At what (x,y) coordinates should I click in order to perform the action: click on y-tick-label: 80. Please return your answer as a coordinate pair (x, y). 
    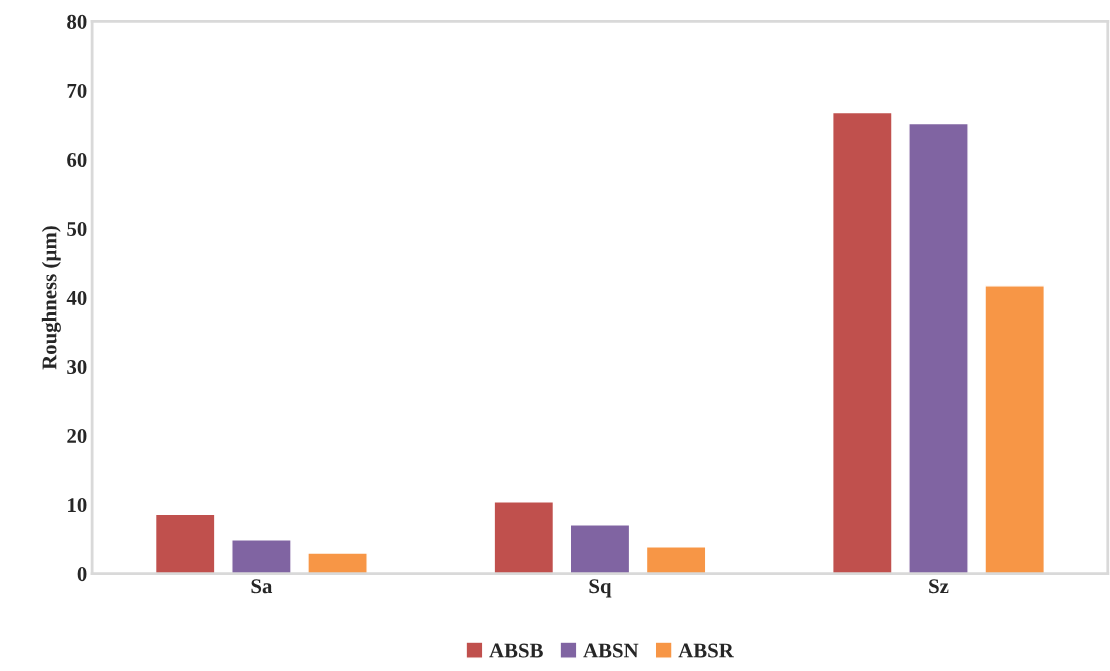
    Looking at the image, I should click on (77, 21).